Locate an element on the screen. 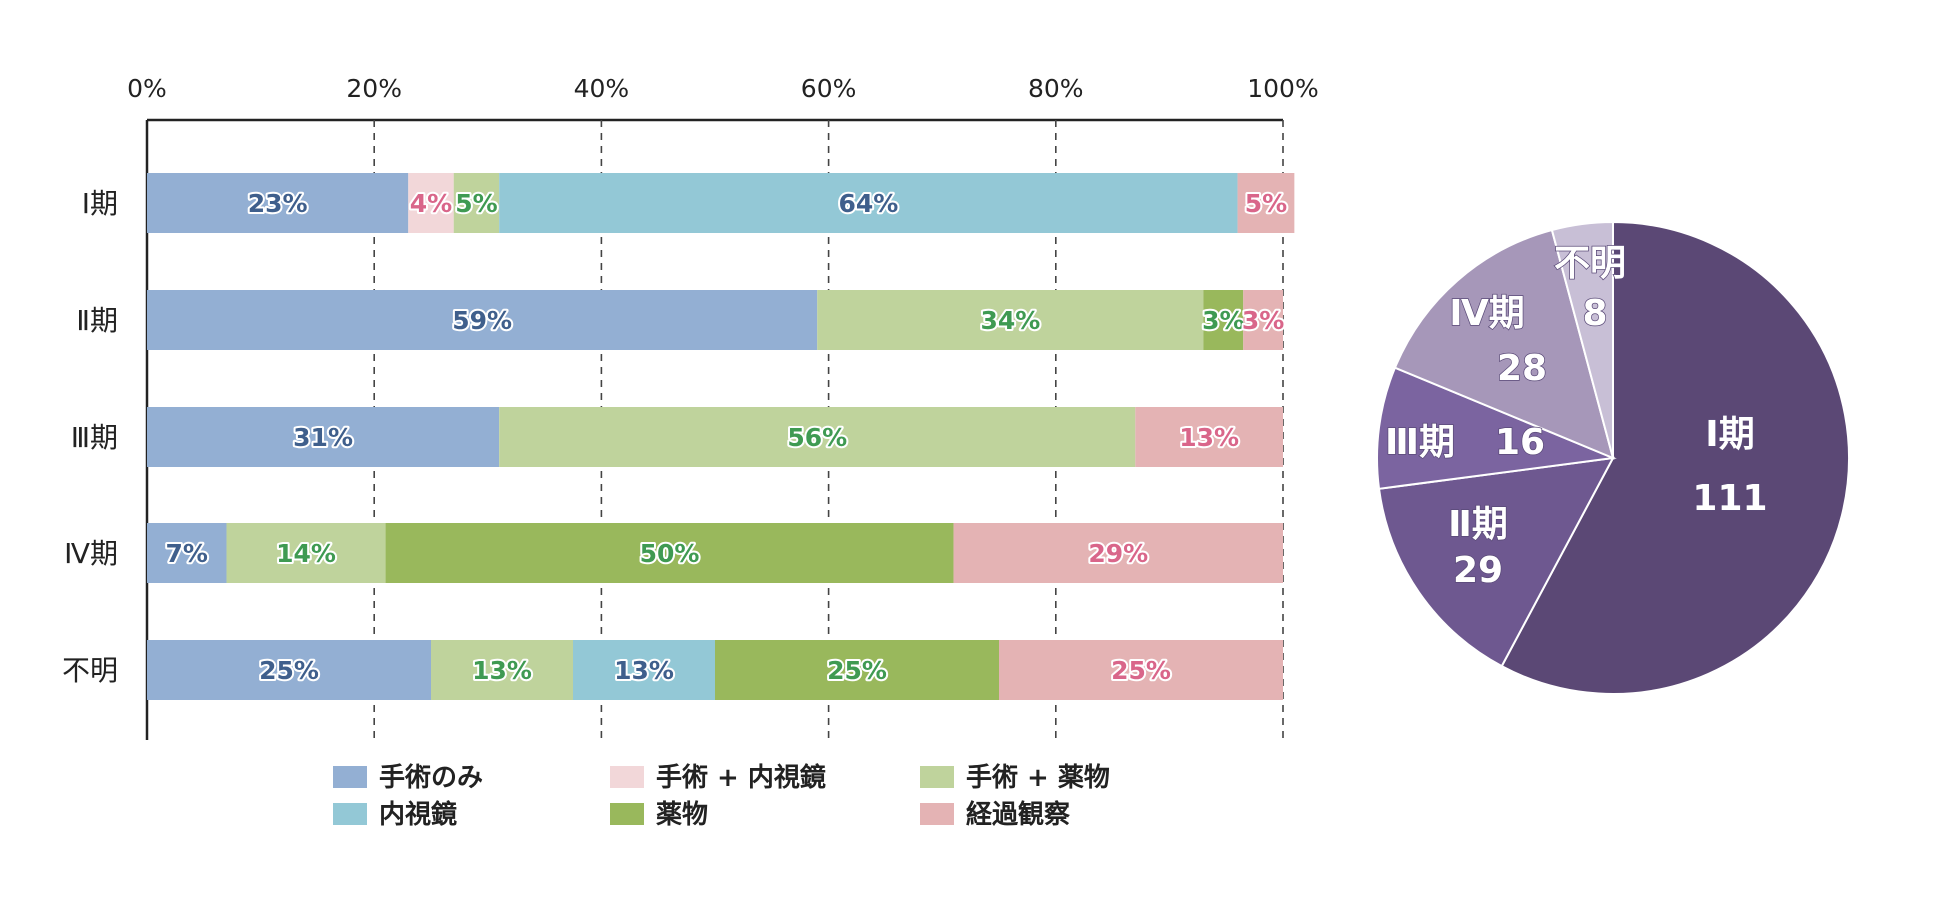 This screenshot has width=1952, height=914. legend-label: 薬物 is located at coordinates (682, 815).